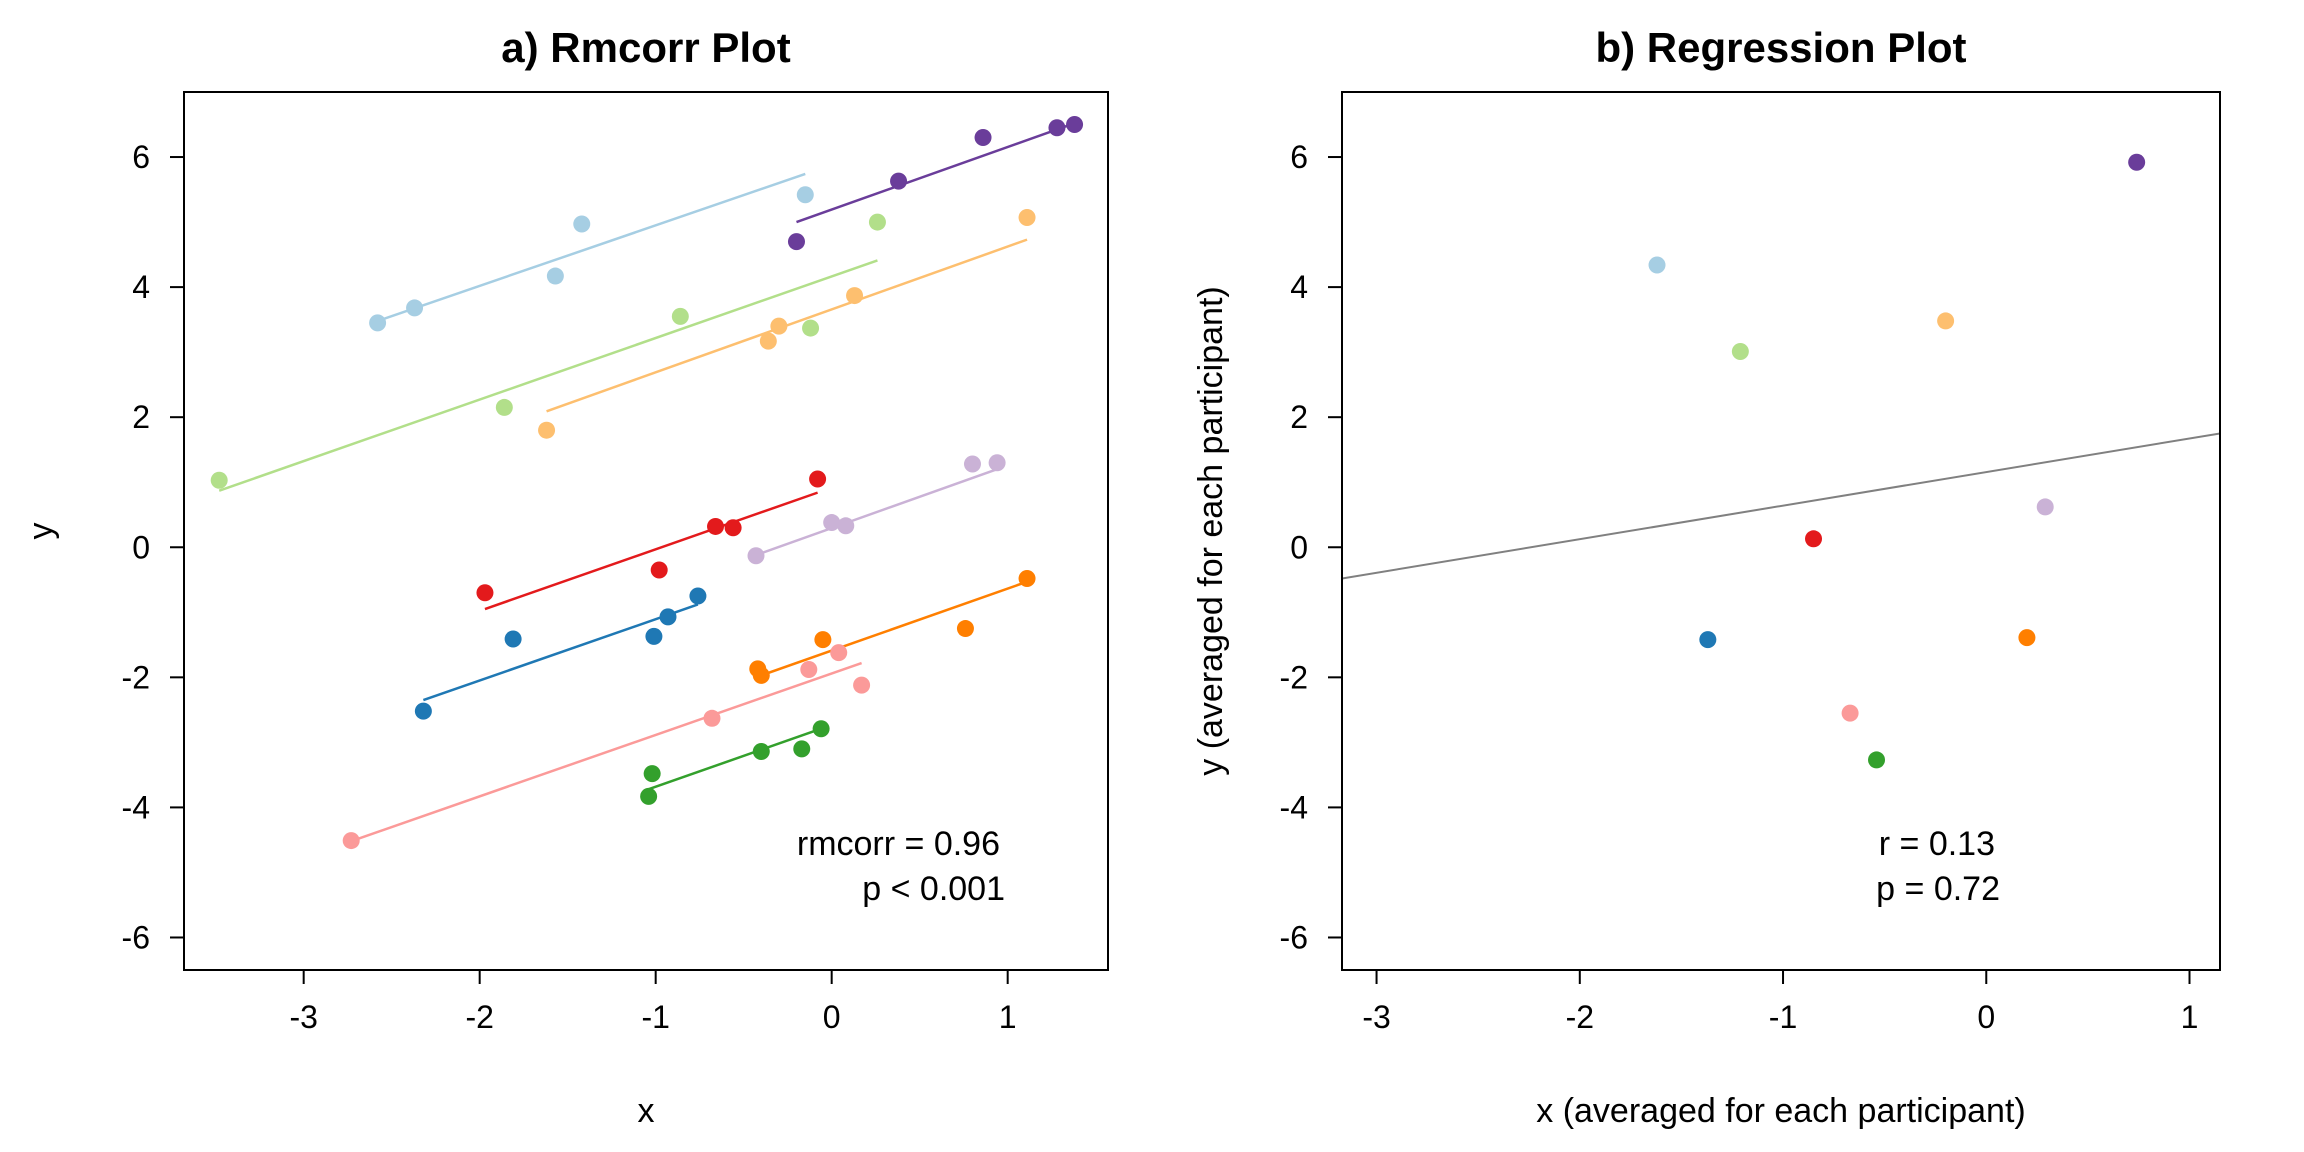 The image size is (2304, 1152). I want to click on chart-title: b) Regression Plot, so click(1780, 47).